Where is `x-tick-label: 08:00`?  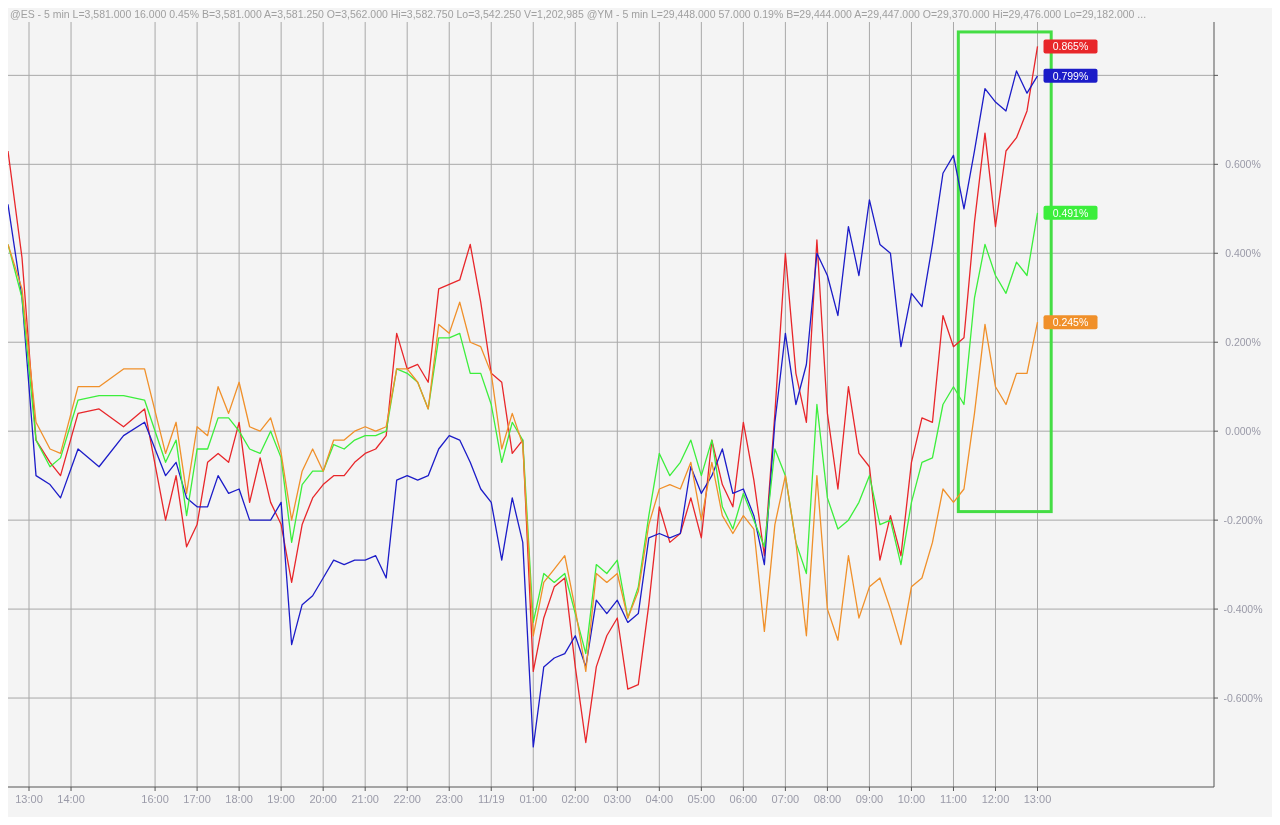 x-tick-label: 08:00 is located at coordinates (827, 799).